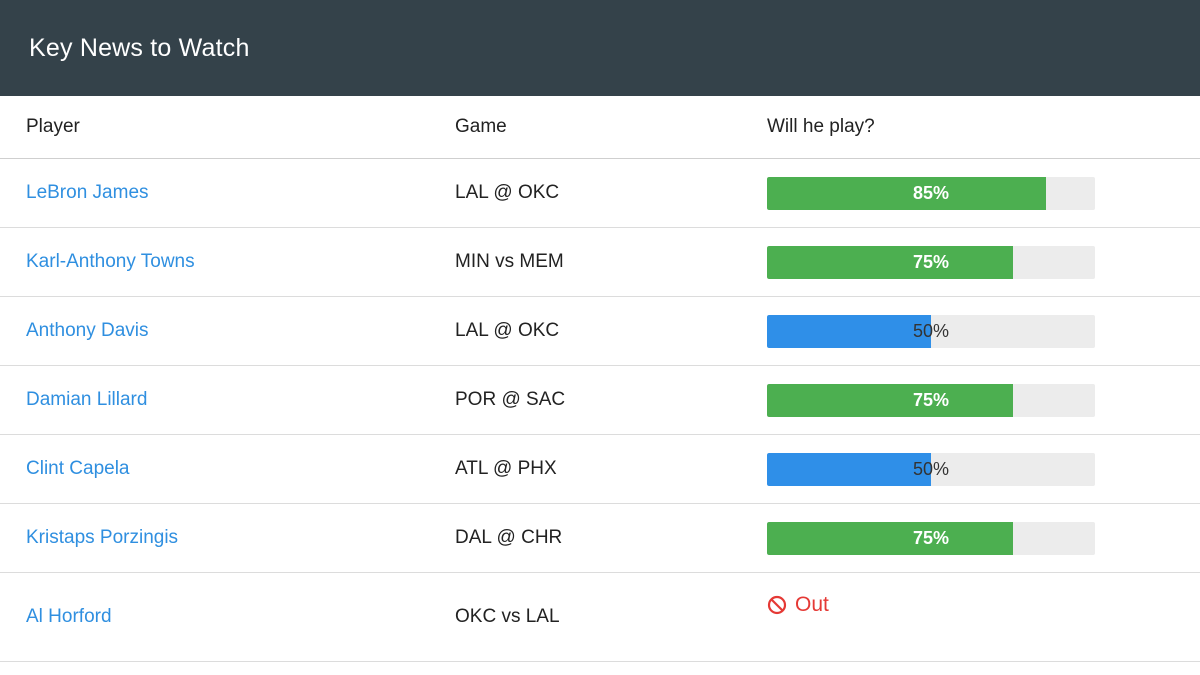 The width and height of the screenshot is (1200, 675). What do you see at coordinates (971, 127) in the screenshot?
I see `column-header-will-he-play: Will he play?` at bounding box center [971, 127].